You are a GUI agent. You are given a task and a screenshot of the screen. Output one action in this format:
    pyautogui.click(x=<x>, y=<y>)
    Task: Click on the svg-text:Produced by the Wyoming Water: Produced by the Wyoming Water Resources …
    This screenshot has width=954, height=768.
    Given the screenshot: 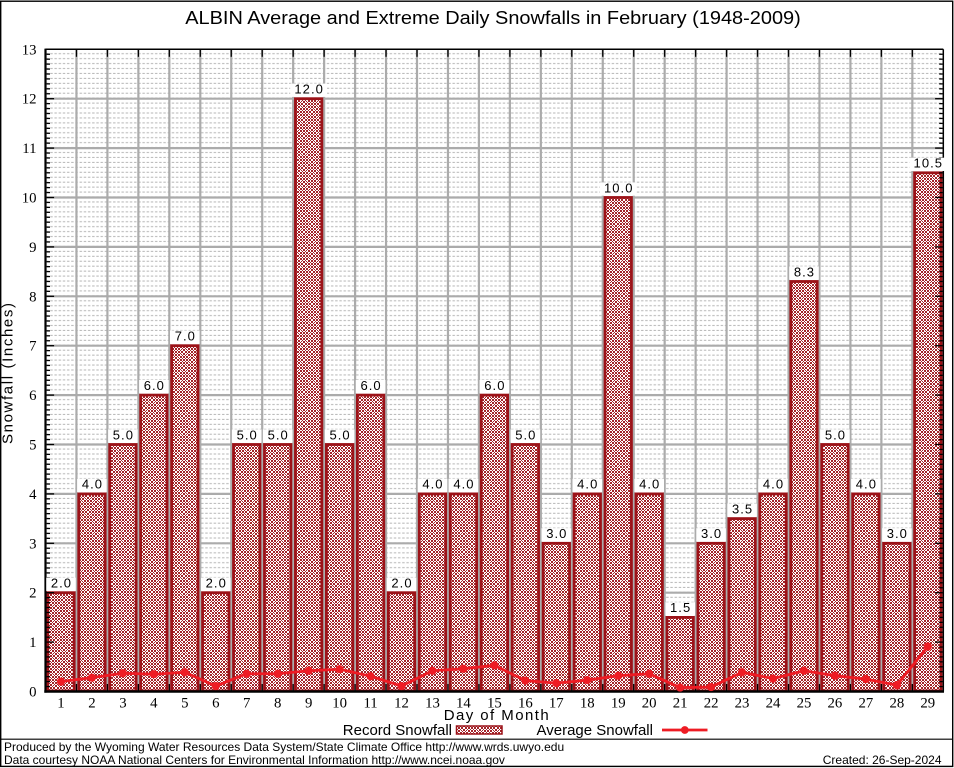 What is the action you would take?
    pyautogui.click(x=284, y=747)
    